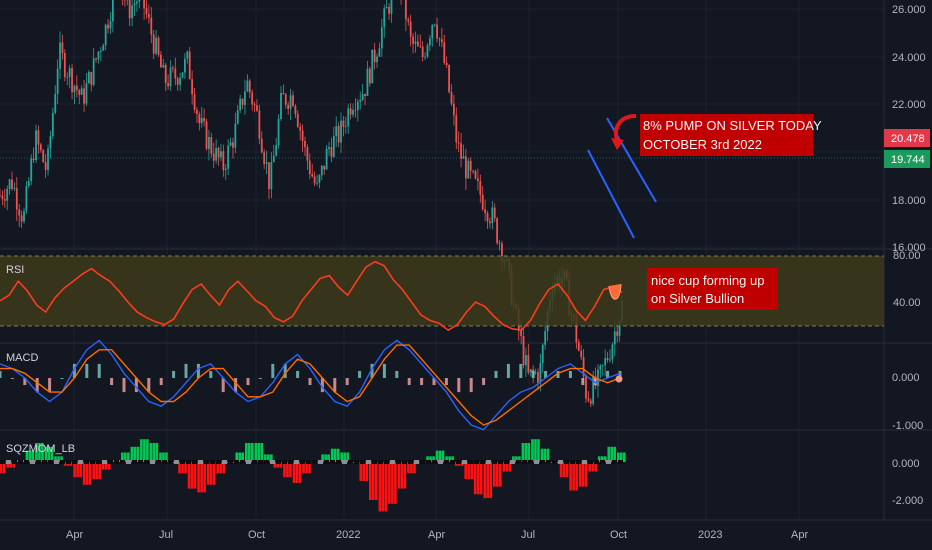 This screenshot has width=932, height=550. Describe the element at coordinates (909, 105) in the screenshot. I see `price-tick-label: 22.000` at that location.